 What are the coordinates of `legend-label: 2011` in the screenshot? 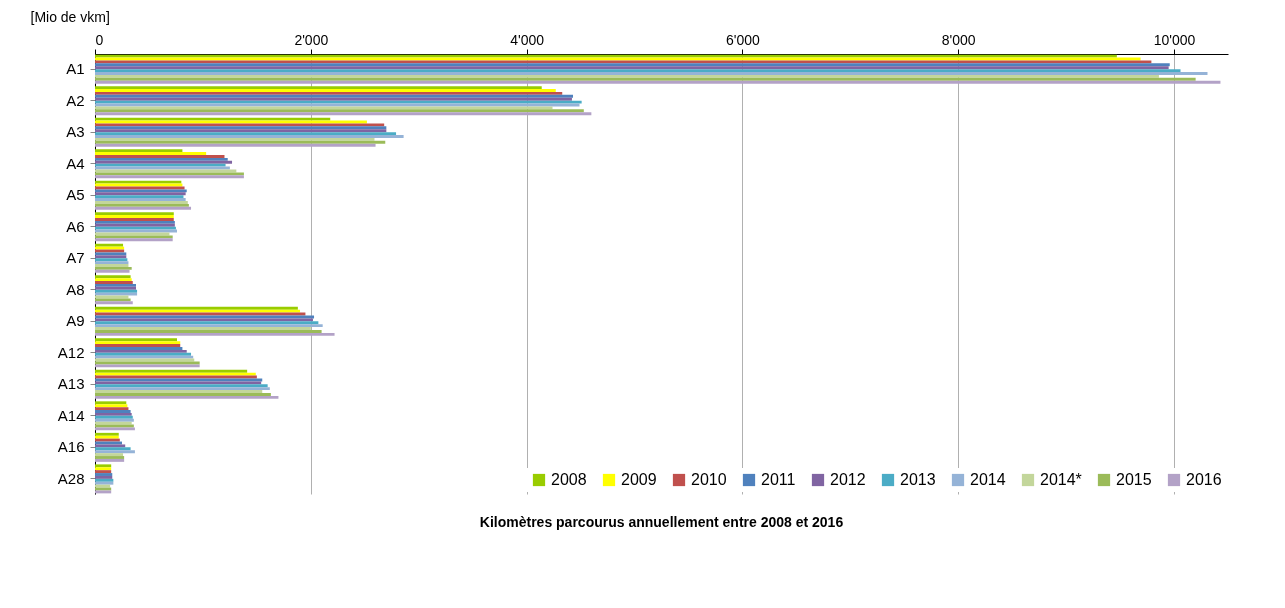 It's located at (778, 479).